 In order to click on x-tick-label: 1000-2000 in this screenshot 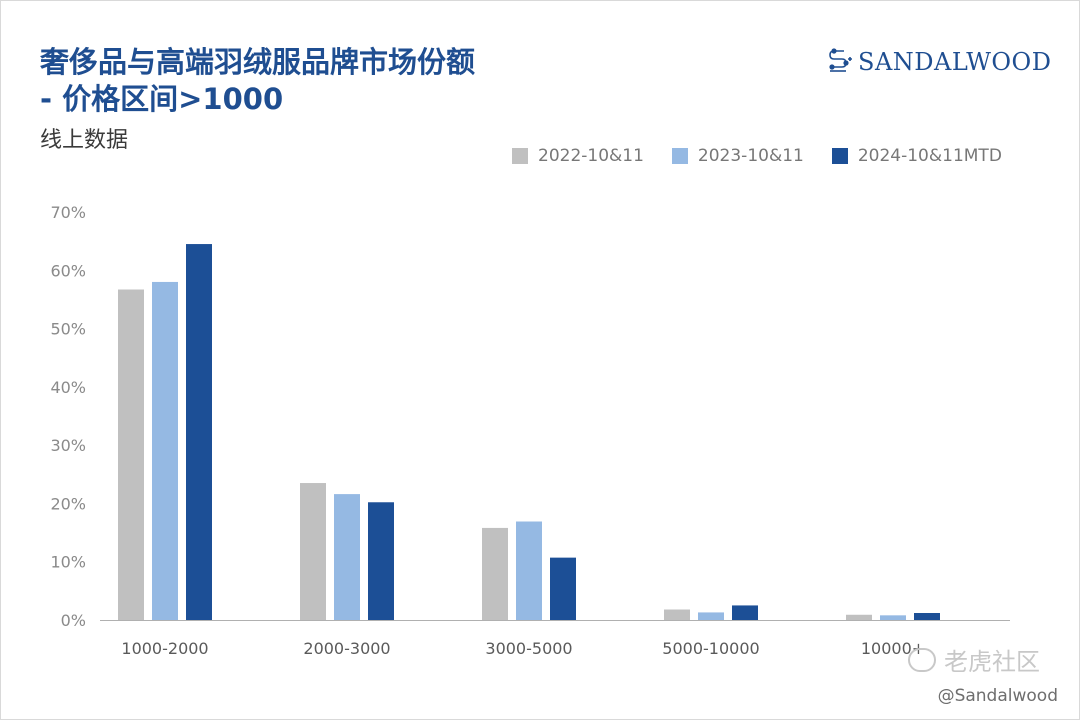, I will do `click(164, 648)`.